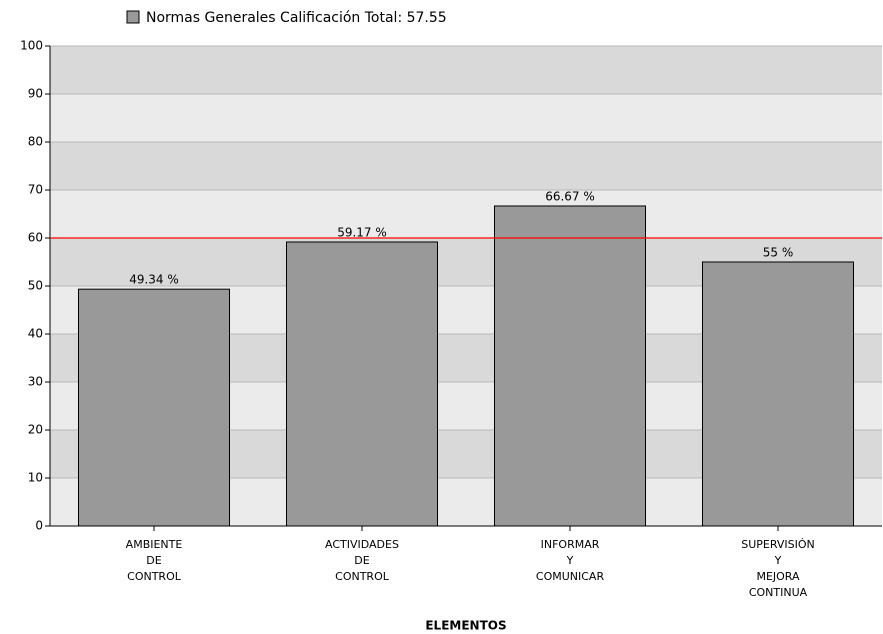  I want to click on x-tick-label: MEJORA, so click(778, 576).